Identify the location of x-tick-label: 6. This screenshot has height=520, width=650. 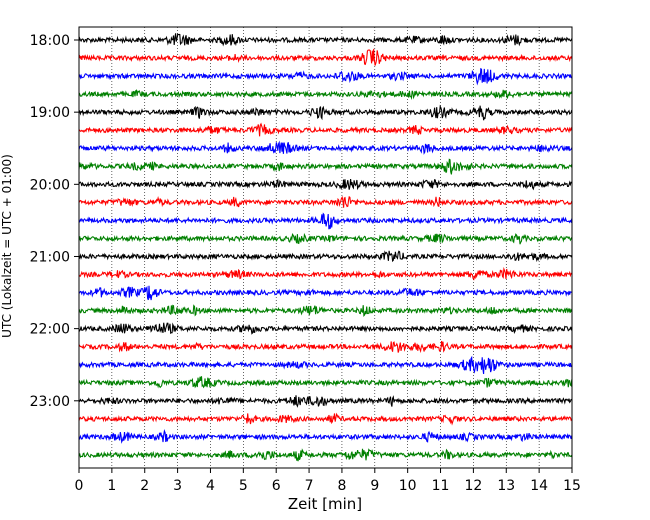
(276, 486).